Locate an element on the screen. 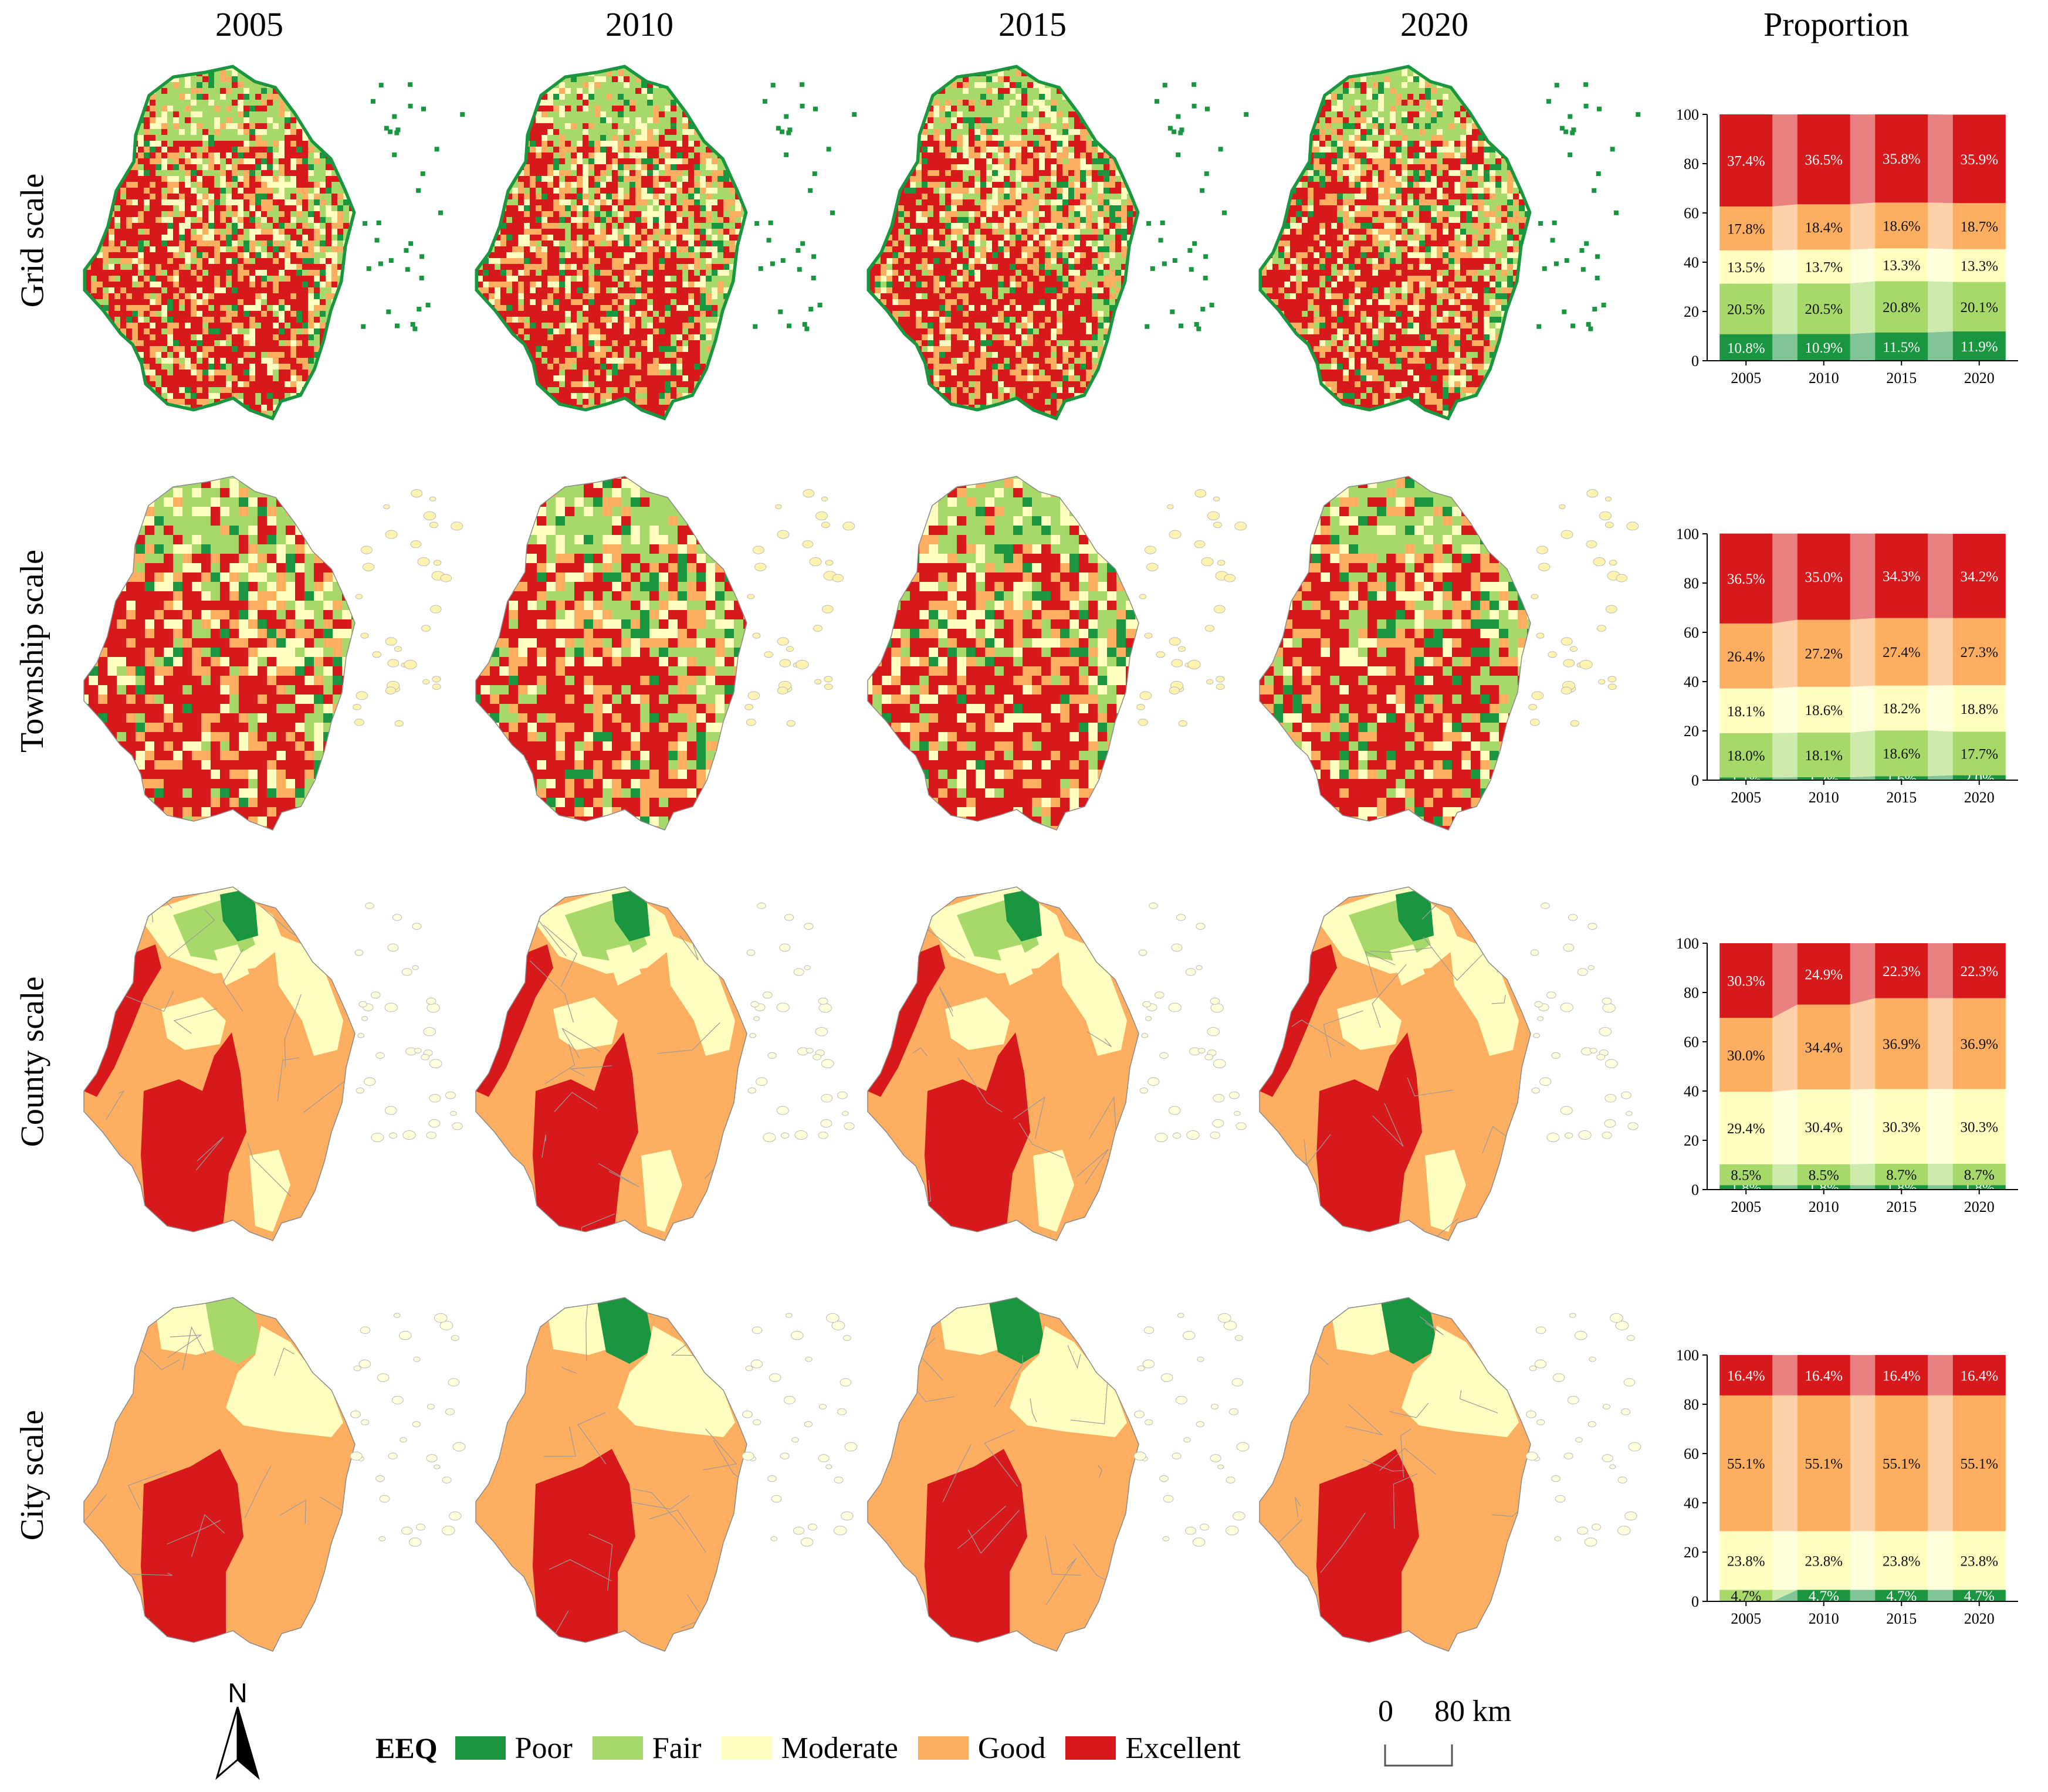  row-label-township: Township scale is located at coordinates (32, 651).